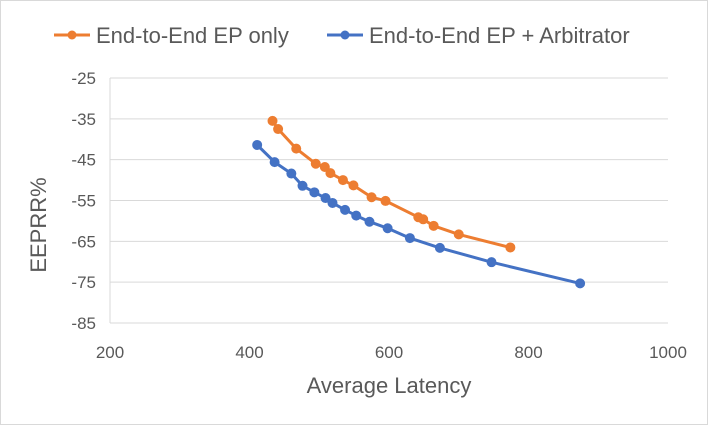 This screenshot has width=708, height=425. What do you see at coordinates (192, 35) in the screenshot?
I see `legend-label: End-to-End EP only` at bounding box center [192, 35].